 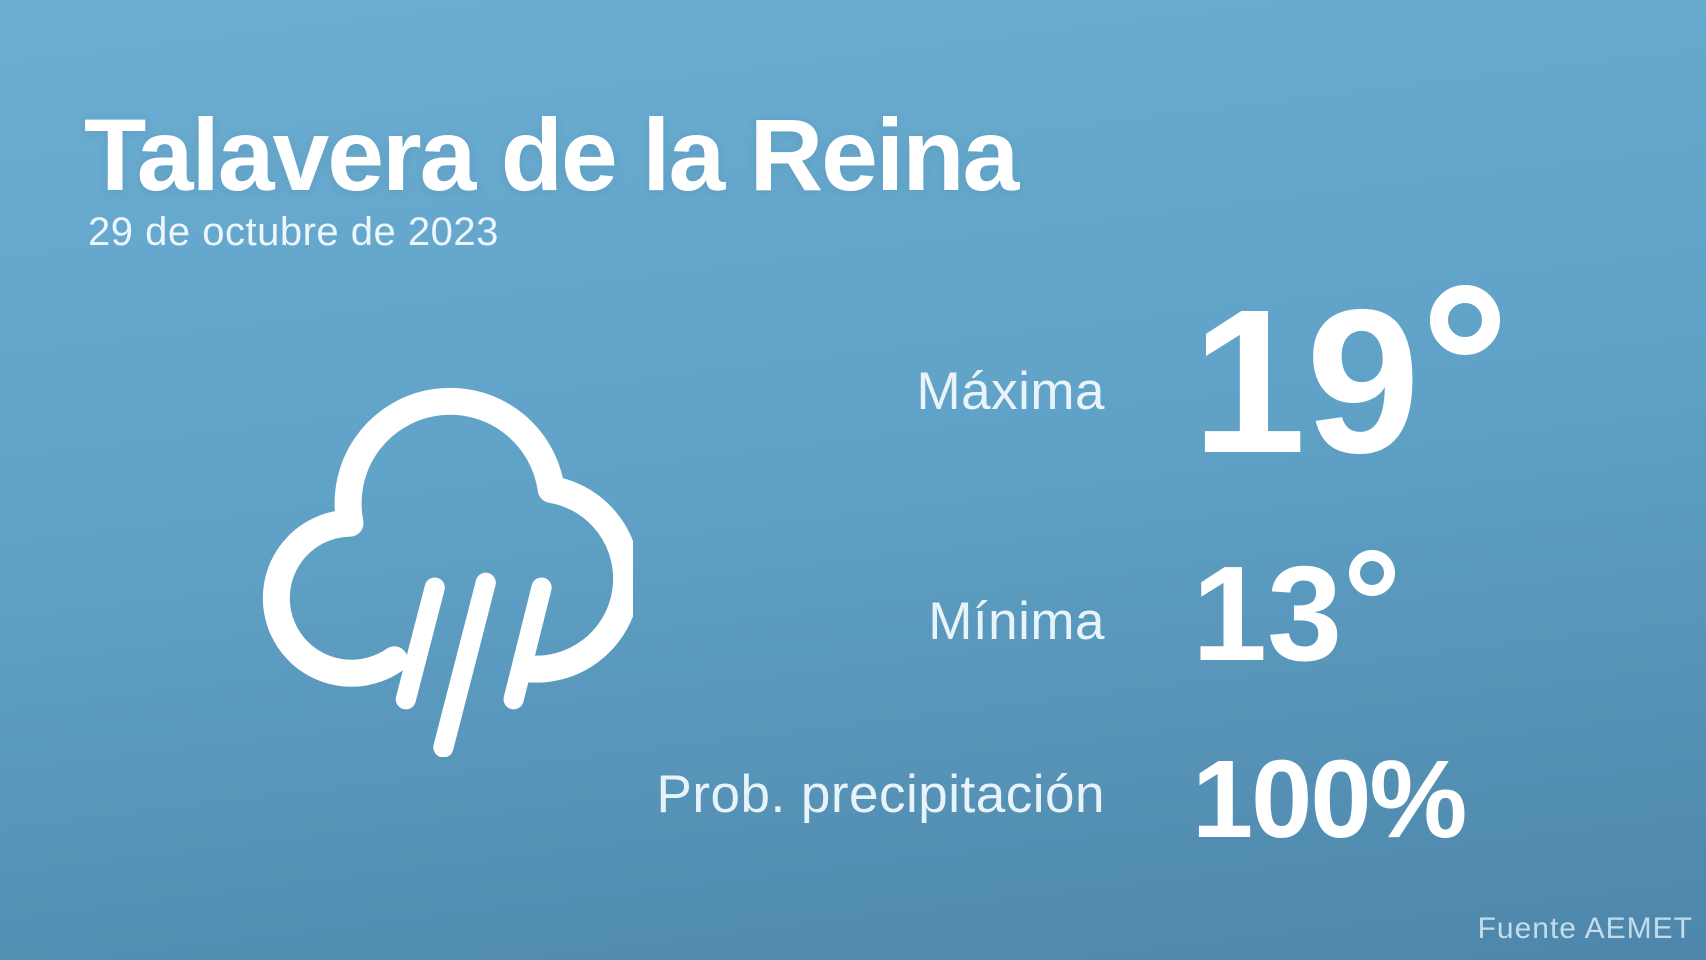 I want to click on date-text: 29 de octubre de 2023, so click(x=293, y=232).